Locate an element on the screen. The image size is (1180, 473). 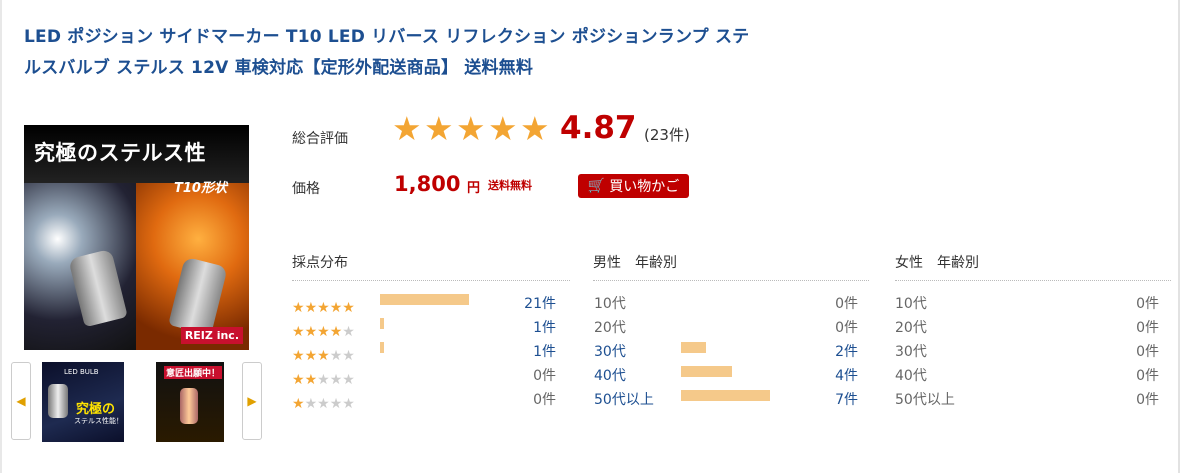
rating-stars: ★ ★ ★ ★ ★ is located at coordinates (472, 128).